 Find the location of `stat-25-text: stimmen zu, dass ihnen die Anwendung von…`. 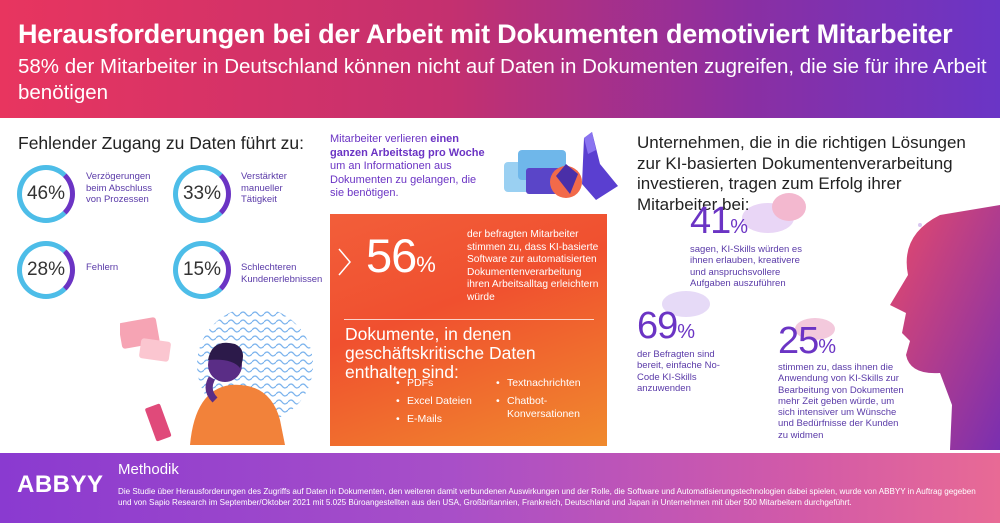

stat-25-text: stimmen zu, dass ihnen die Anwendung von… is located at coordinates (841, 401).